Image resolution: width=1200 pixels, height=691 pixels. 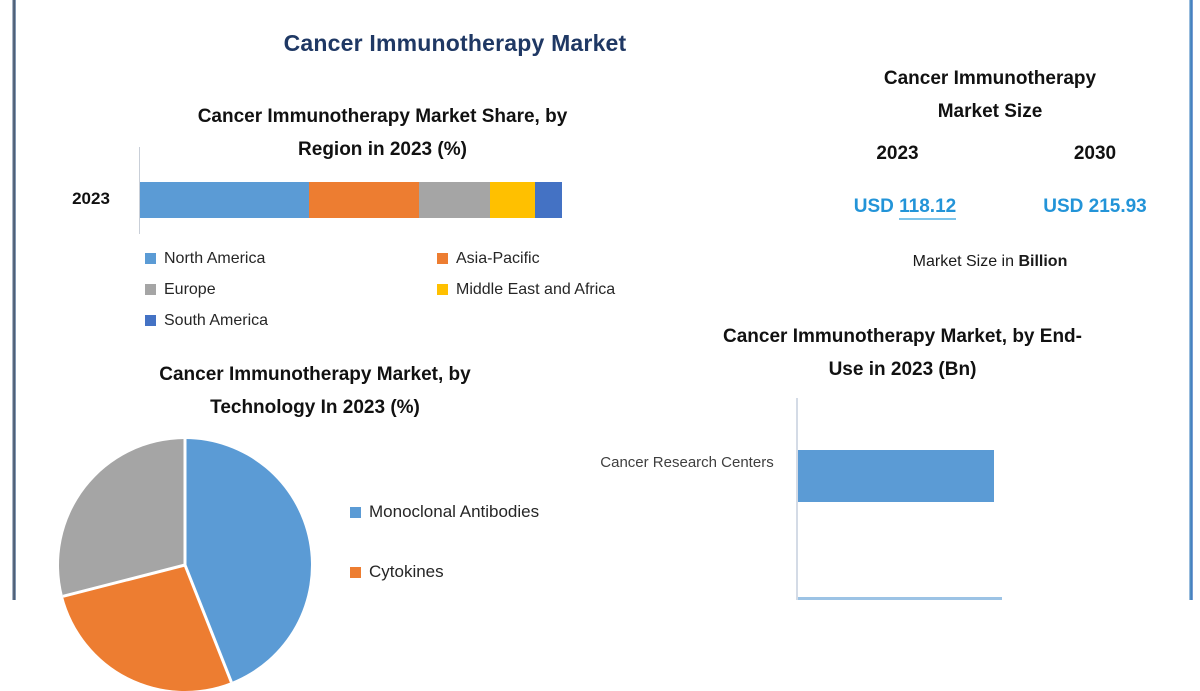 I want to click on region-chart-title-line1: Cancer Immunotherapy Market Share, by, so click(x=382, y=116).